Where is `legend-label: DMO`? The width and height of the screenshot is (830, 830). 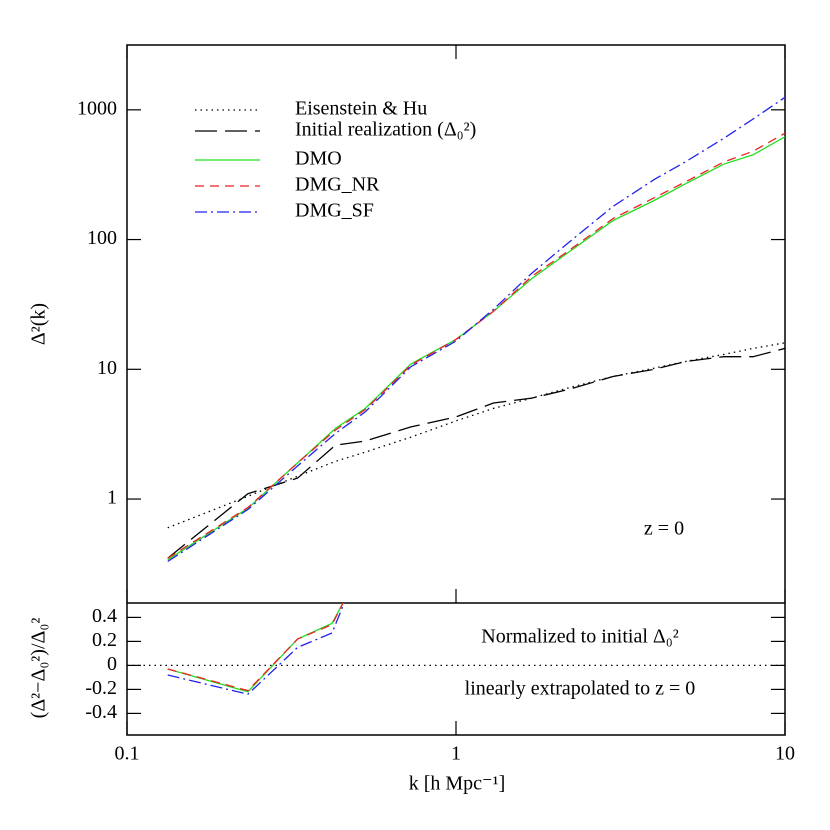
legend-label: DMO is located at coordinates (318, 159).